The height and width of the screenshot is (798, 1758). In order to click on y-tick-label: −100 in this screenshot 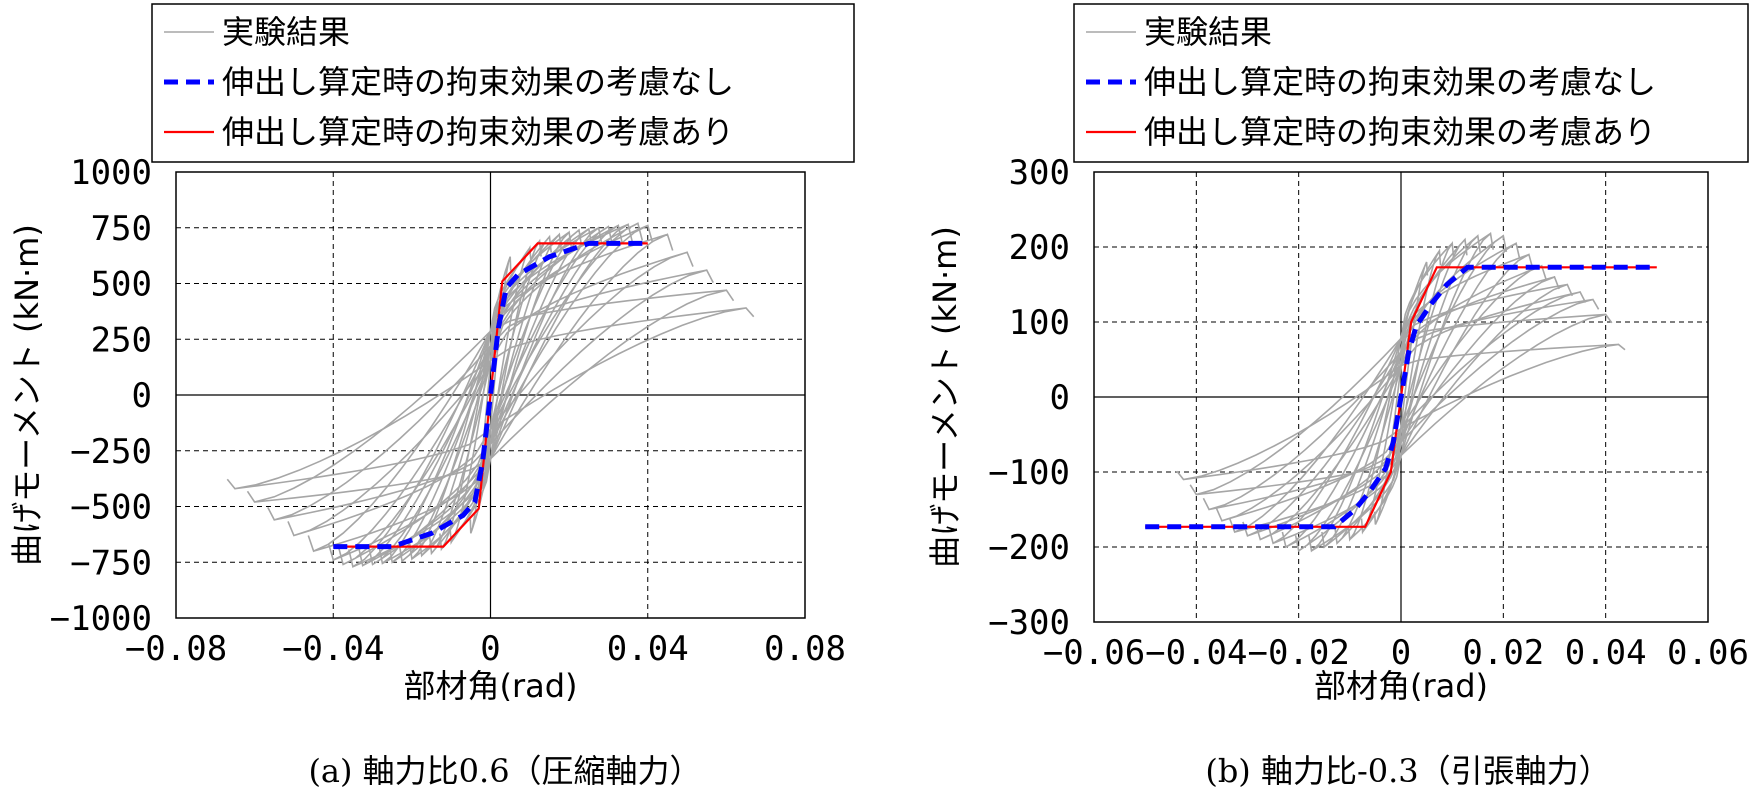, I will do `click(1029, 473)`.